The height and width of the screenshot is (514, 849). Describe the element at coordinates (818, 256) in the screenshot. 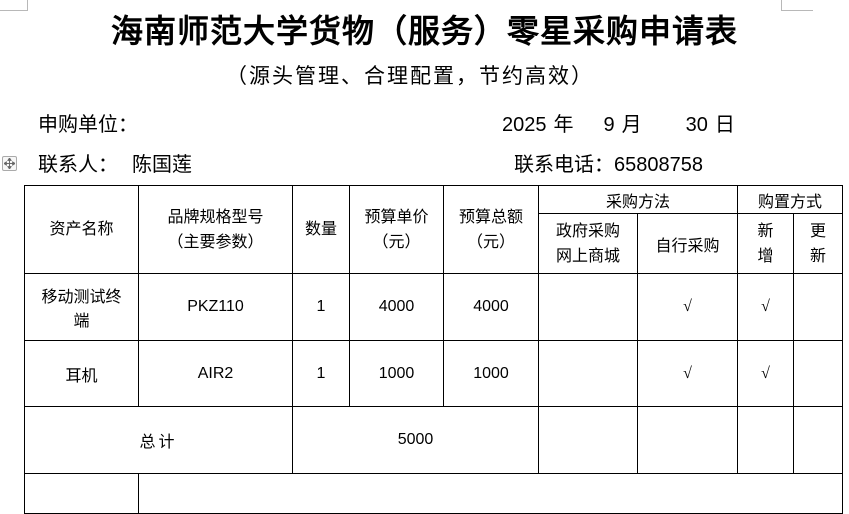

I see `header-update-line2: 新` at that location.